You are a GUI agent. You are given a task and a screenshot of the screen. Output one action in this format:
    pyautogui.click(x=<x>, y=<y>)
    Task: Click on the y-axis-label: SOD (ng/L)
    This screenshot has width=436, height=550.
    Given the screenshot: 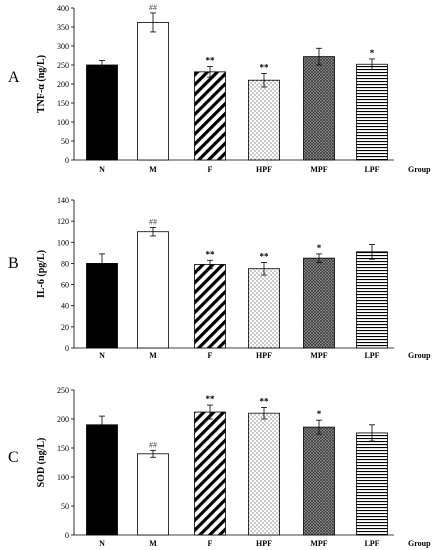 What is the action you would take?
    pyautogui.click(x=41, y=463)
    